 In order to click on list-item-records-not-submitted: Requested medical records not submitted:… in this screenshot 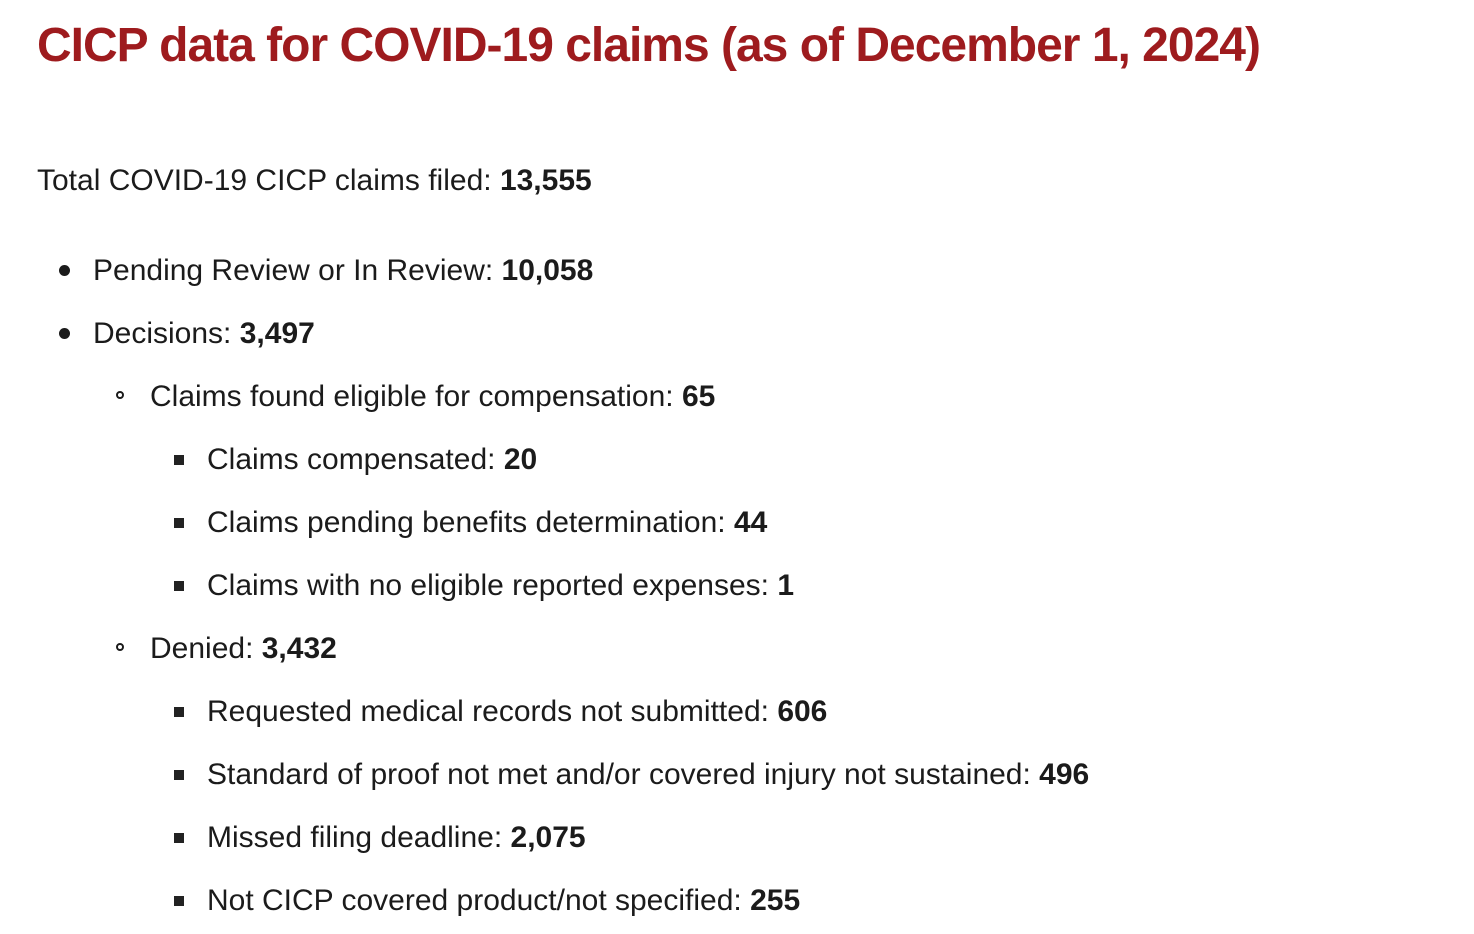, I will do `click(805, 712)`.